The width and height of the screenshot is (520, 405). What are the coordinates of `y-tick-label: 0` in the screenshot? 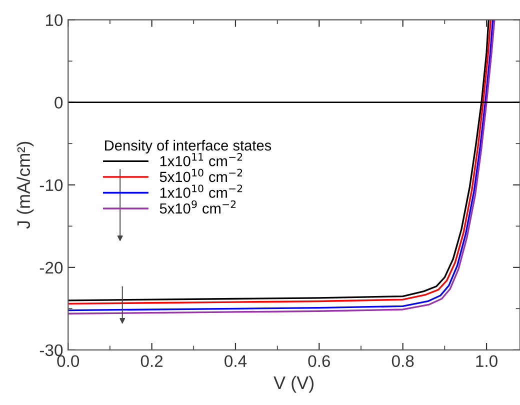 It's located at (58, 102).